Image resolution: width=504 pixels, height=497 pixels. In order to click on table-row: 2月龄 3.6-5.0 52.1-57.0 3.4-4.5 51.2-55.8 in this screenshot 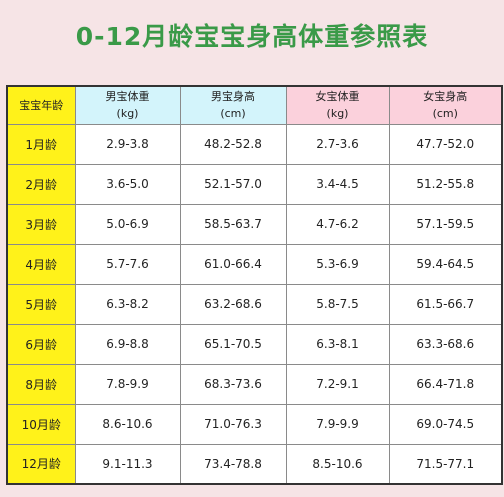, I will do `click(254, 184)`.